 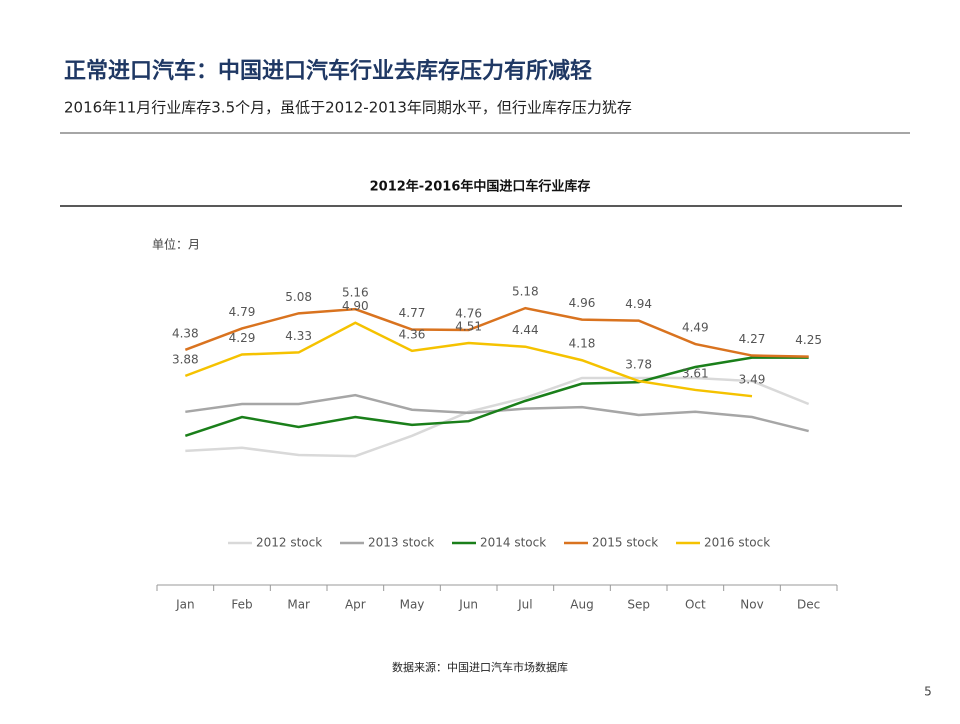 What do you see at coordinates (412, 313) in the screenshot?
I see `data-label: 4.77` at bounding box center [412, 313].